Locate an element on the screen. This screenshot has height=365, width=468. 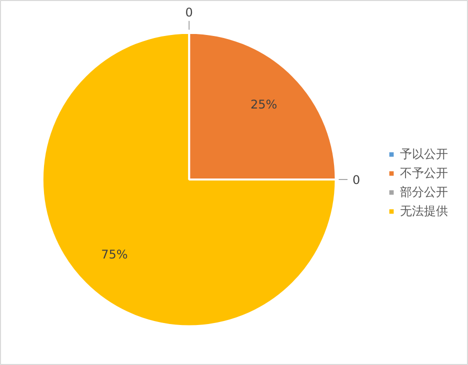
legend-label: 予以公开 is located at coordinates (424, 154).